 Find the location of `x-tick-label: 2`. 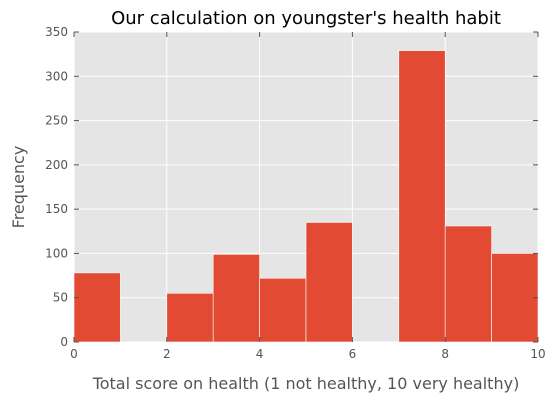

x-tick-label: 2 is located at coordinates (167, 354).